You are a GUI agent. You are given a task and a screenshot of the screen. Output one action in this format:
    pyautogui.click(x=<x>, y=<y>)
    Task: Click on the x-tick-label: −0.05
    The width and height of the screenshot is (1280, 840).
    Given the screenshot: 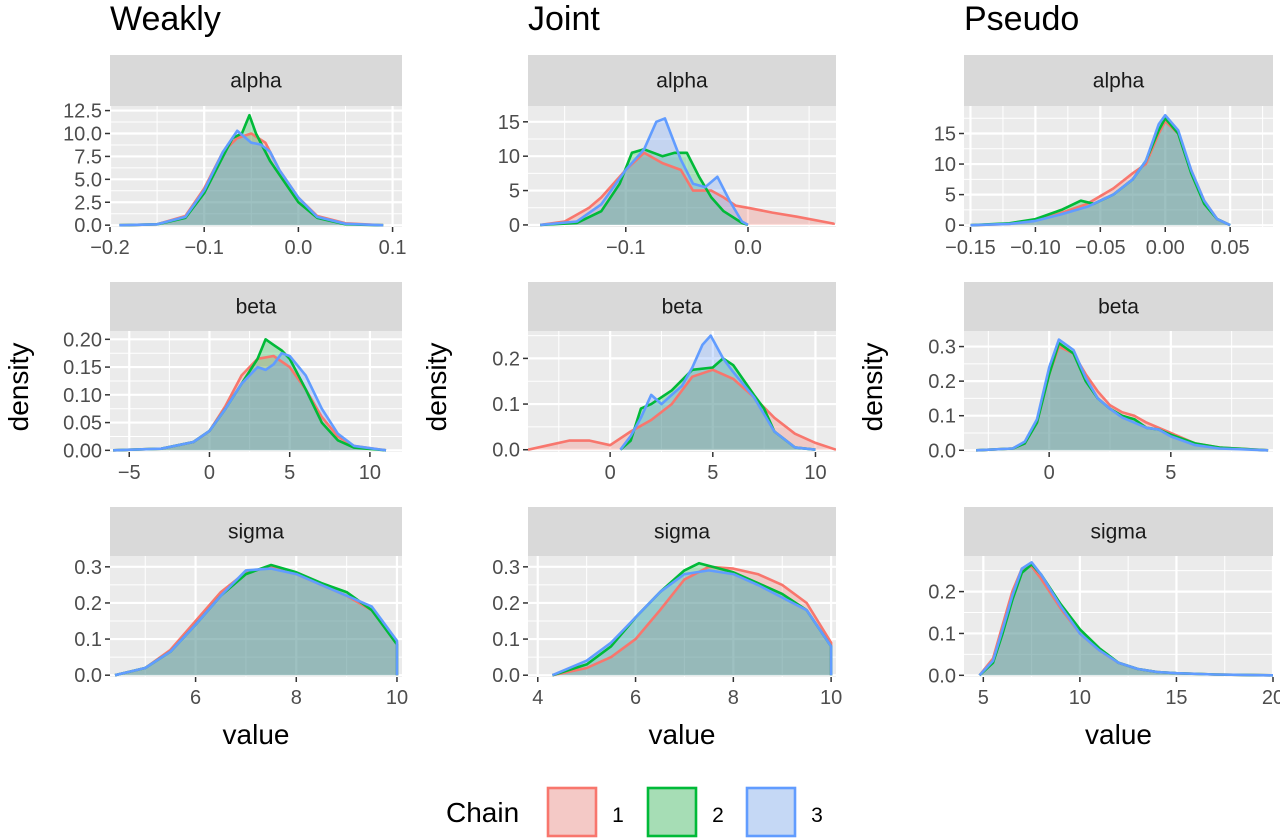 What is the action you would take?
    pyautogui.click(x=1100, y=248)
    